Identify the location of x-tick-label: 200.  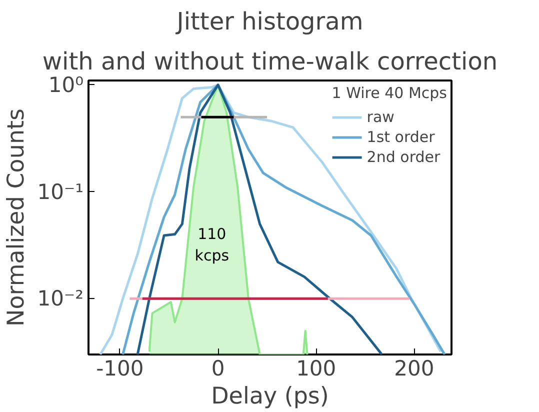
(414, 368).